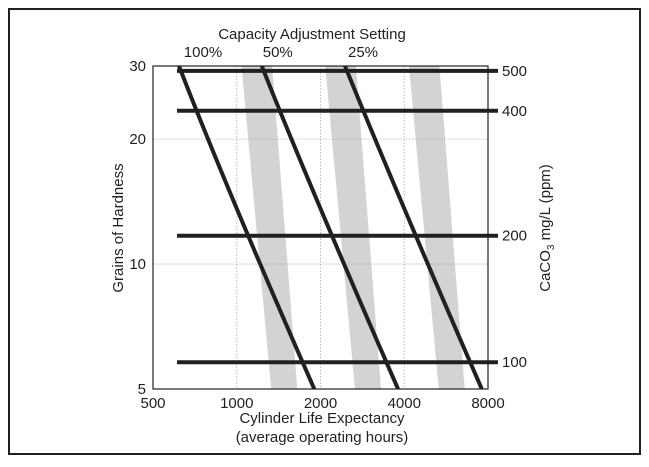 The width and height of the screenshot is (649, 467). What do you see at coordinates (137, 66) in the screenshot?
I see `y-tick-30: 30` at bounding box center [137, 66].